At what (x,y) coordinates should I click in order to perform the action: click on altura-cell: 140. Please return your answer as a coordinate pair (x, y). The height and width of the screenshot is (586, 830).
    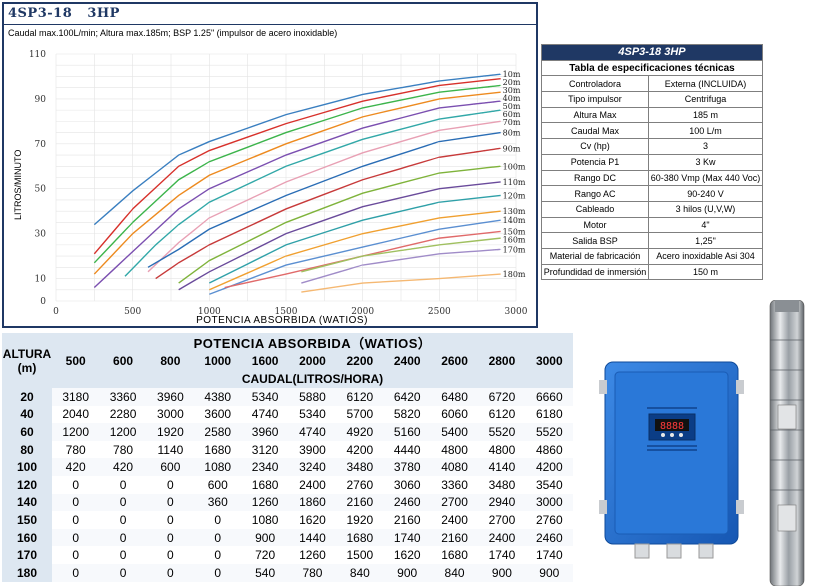
    Looking at the image, I should click on (27, 502).